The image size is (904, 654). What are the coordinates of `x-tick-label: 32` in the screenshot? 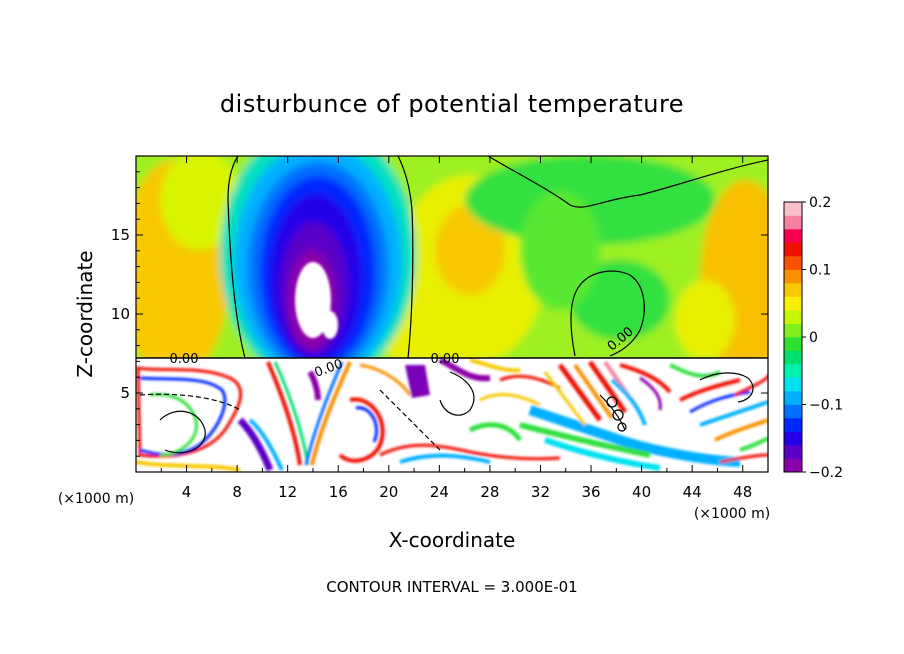 It's located at (540, 492).